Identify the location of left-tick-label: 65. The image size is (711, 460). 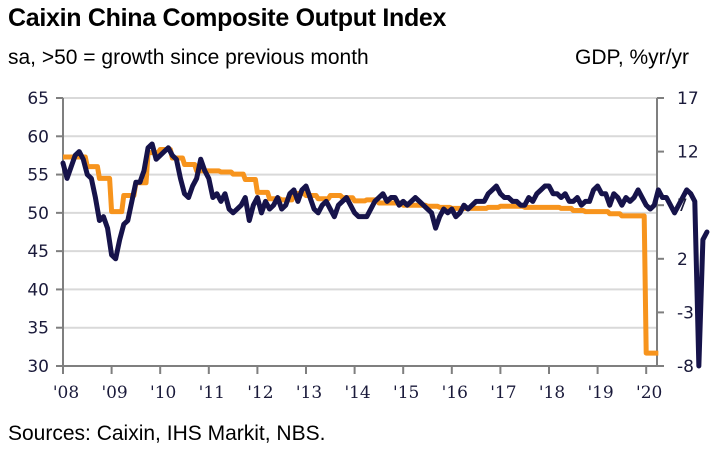
(38, 99).